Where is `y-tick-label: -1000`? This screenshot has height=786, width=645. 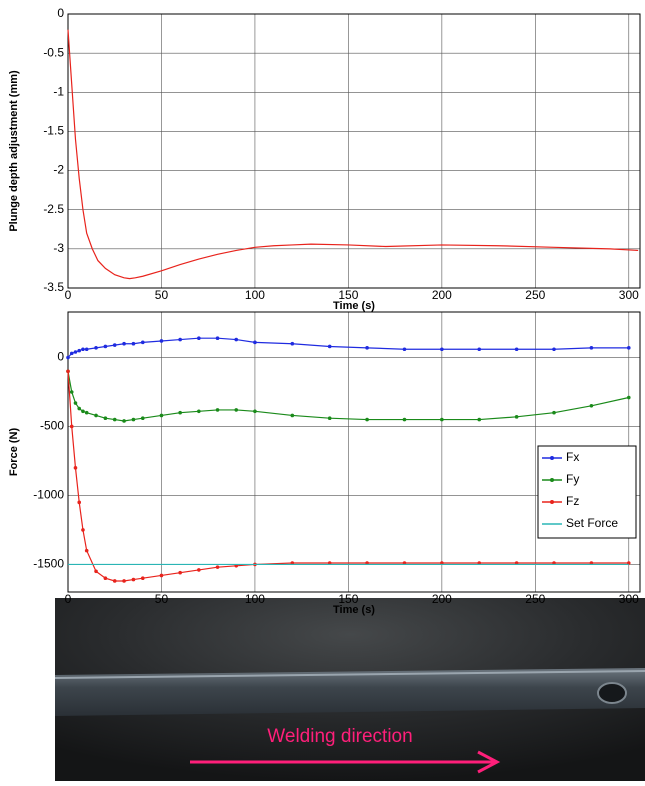
y-tick-label: -1000 is located at coordinates (48, 495).